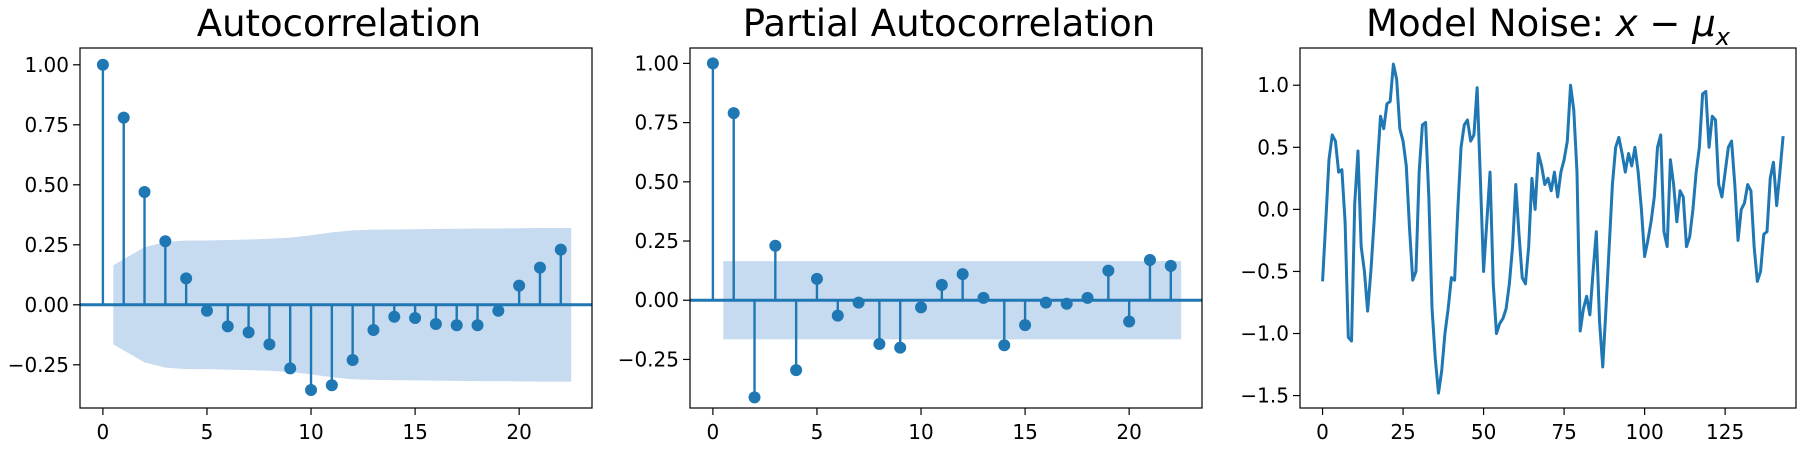  What do you see at coordinates (103, 432) in the screenshot?
I see `acf-x-tick-label: 0` at bounding box center [103, 432].